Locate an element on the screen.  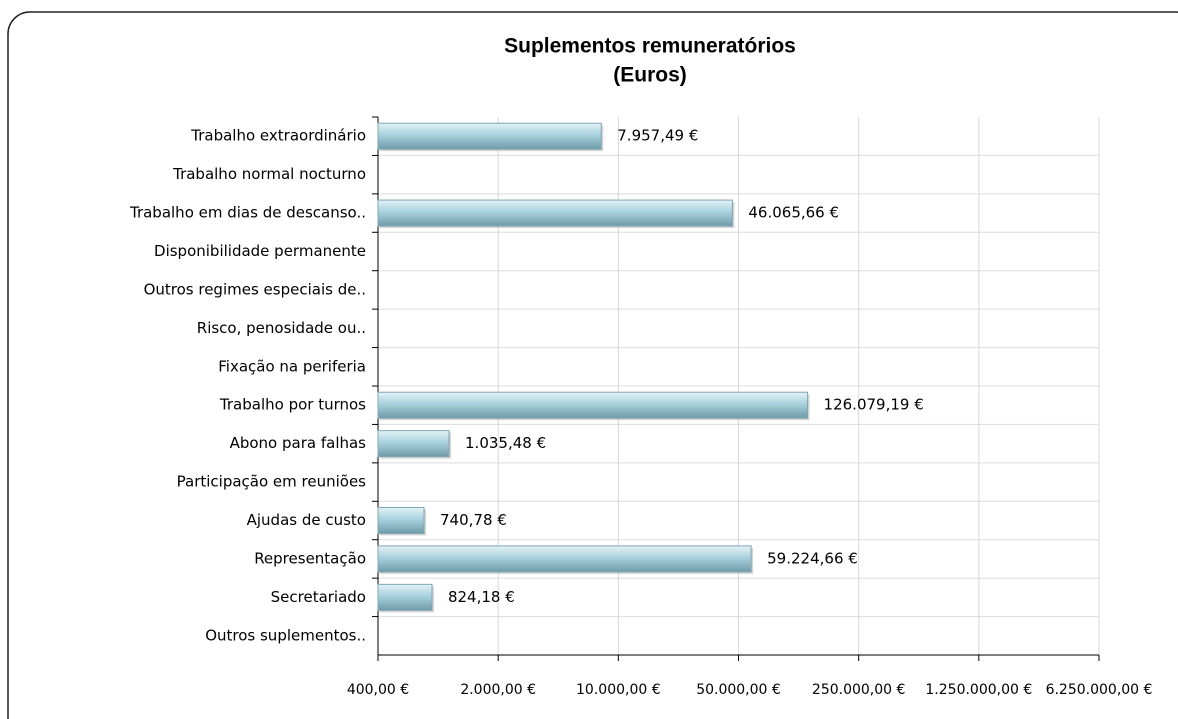
y-tick-label: Outros regimes especiais de.. is located at coordinates (255, 289).